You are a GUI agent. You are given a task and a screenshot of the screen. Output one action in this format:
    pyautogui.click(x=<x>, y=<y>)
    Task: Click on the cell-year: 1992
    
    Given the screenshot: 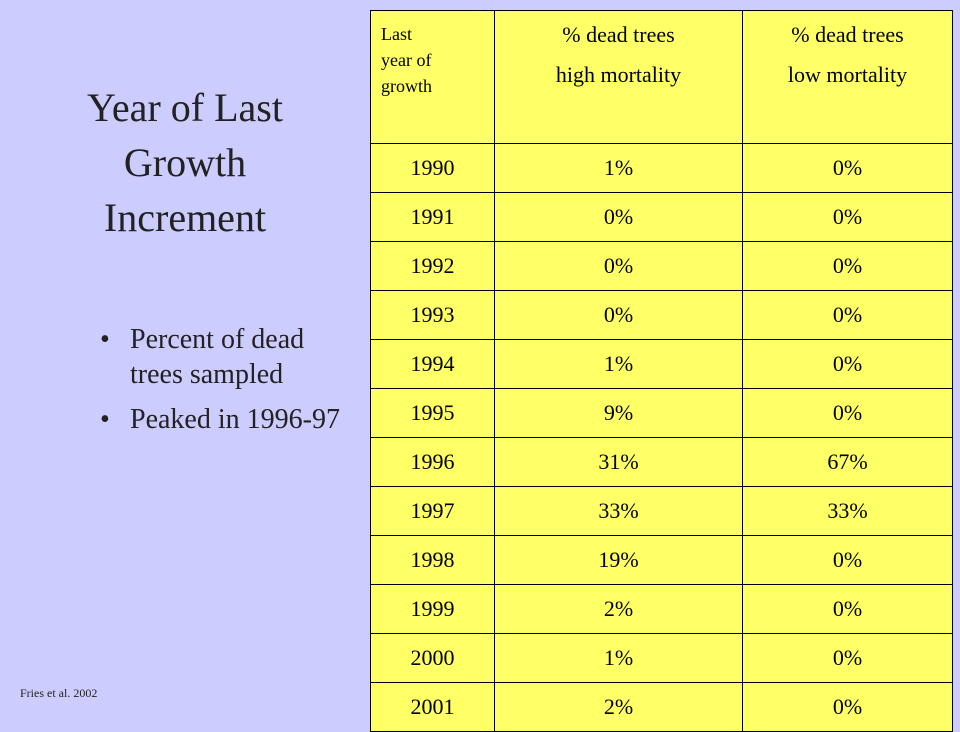 What is the action you would take?
    pyautogui.click(x=432, y=266)
    